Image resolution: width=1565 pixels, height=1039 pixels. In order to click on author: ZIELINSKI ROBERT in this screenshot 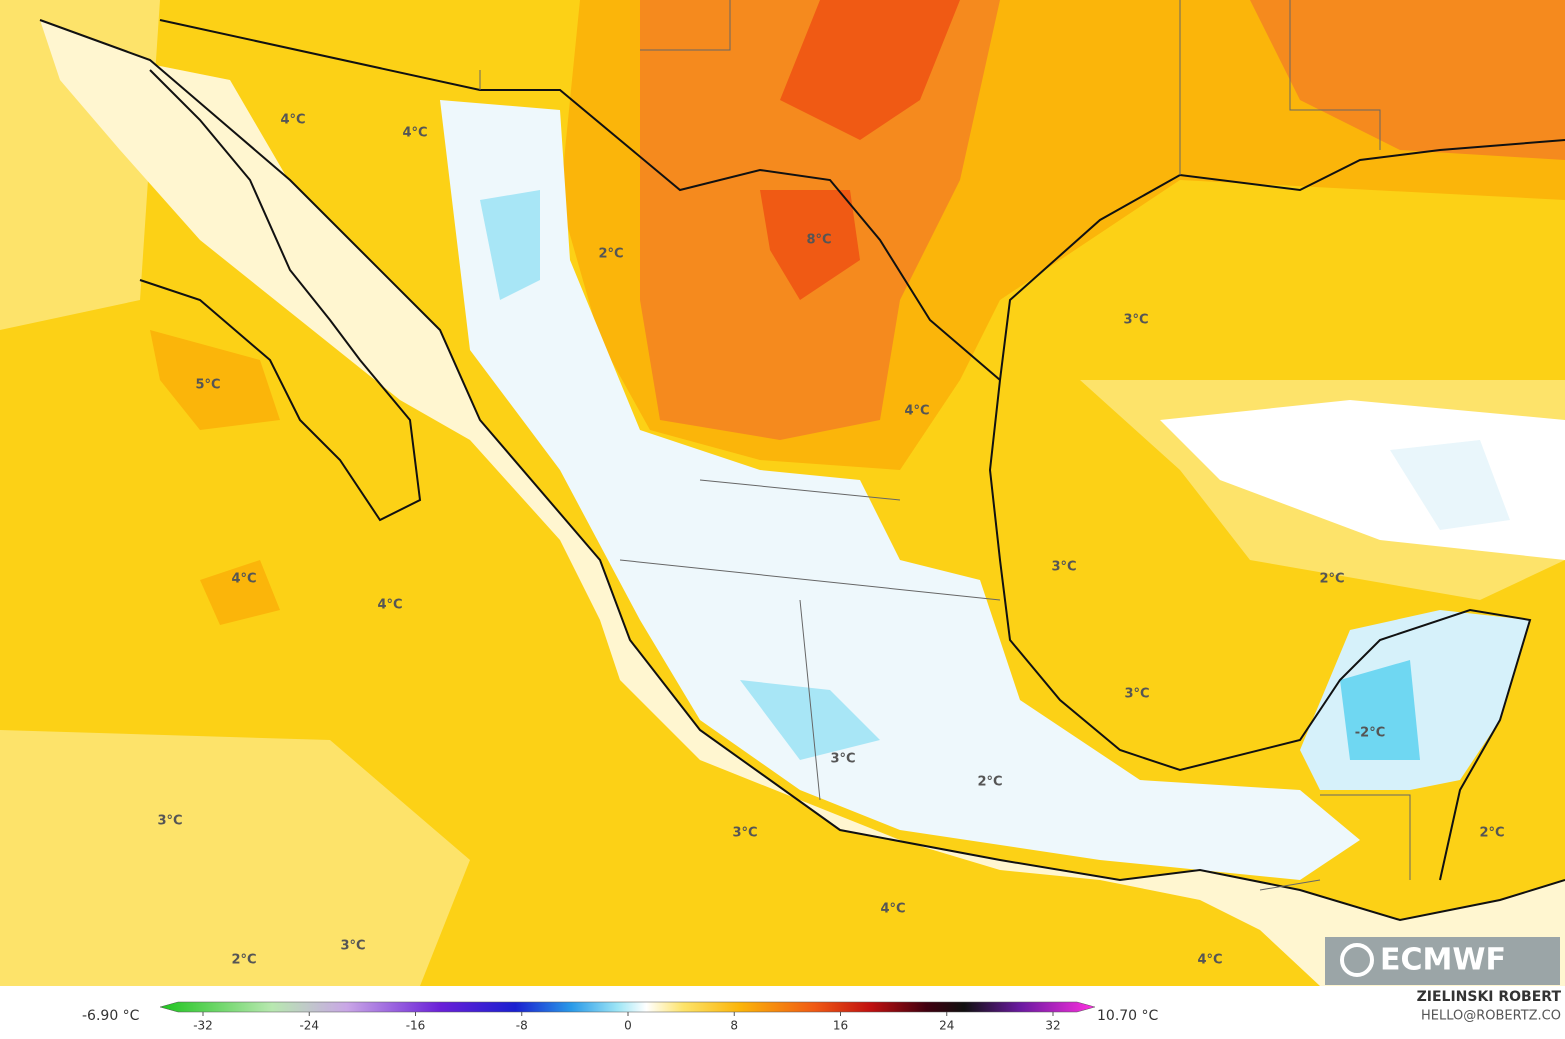, I will do `click(1489, 997)`.